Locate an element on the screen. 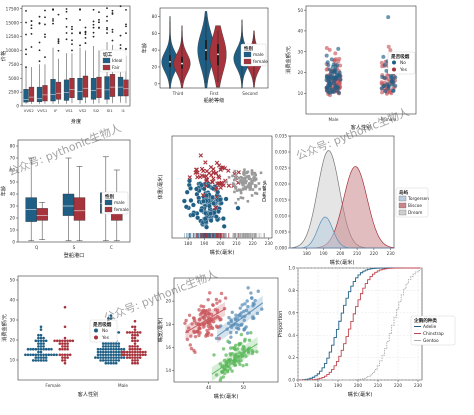 The width and height of the screenshot is (474, 415). x-tick-label: 230 is located at coordinates (269, 243).